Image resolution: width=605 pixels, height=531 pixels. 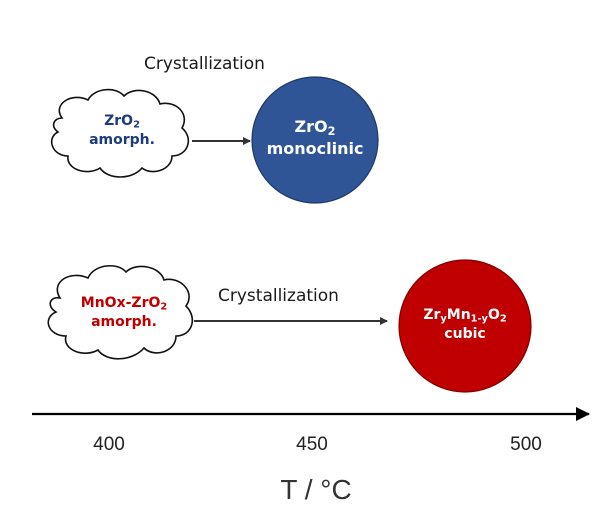 What do you see at coordinates (312, 444) in the screenshot?
I see `tick-450: 450` at bounding box center [312, 444].